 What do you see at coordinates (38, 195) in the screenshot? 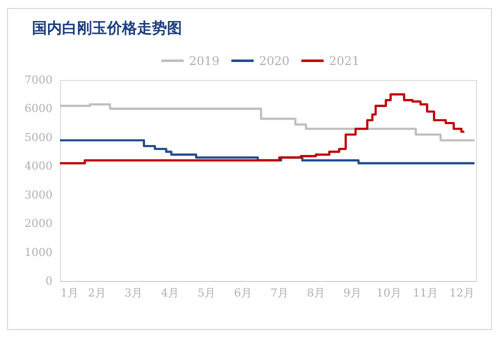
I see `y-tick-label: 3000` at bounding box center [38, 195].